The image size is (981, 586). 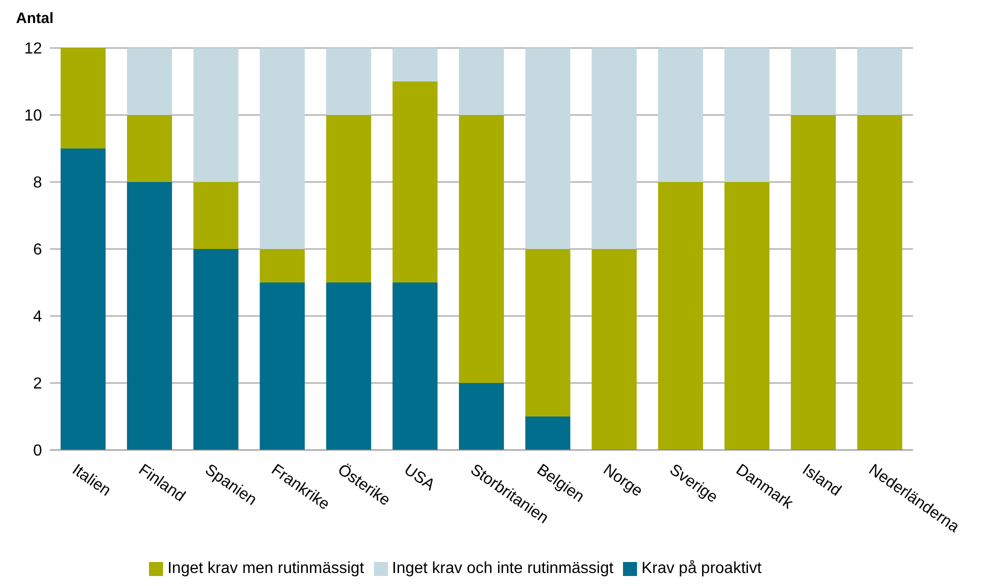 What do you see at coordinates (265, 568) in the screenshot?
I see `legend-label: Inget krav men rutinmässigt` at bounding box center [265, 568].